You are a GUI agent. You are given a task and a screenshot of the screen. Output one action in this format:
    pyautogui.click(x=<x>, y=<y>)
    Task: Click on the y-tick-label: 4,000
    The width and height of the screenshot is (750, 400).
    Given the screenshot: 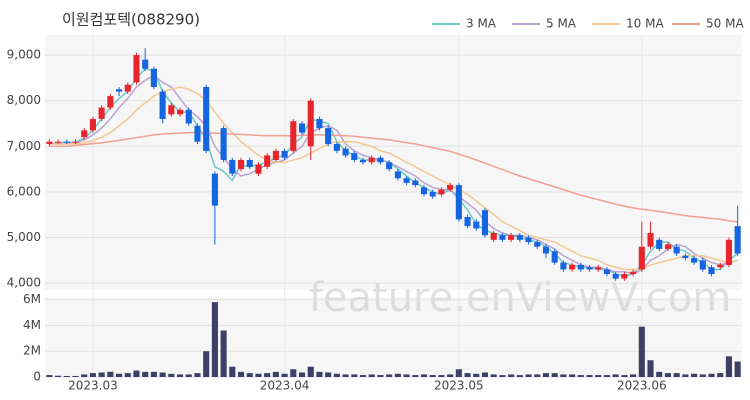 What is the action you would take?
    pyautogui.click(x=24, y=283)
    